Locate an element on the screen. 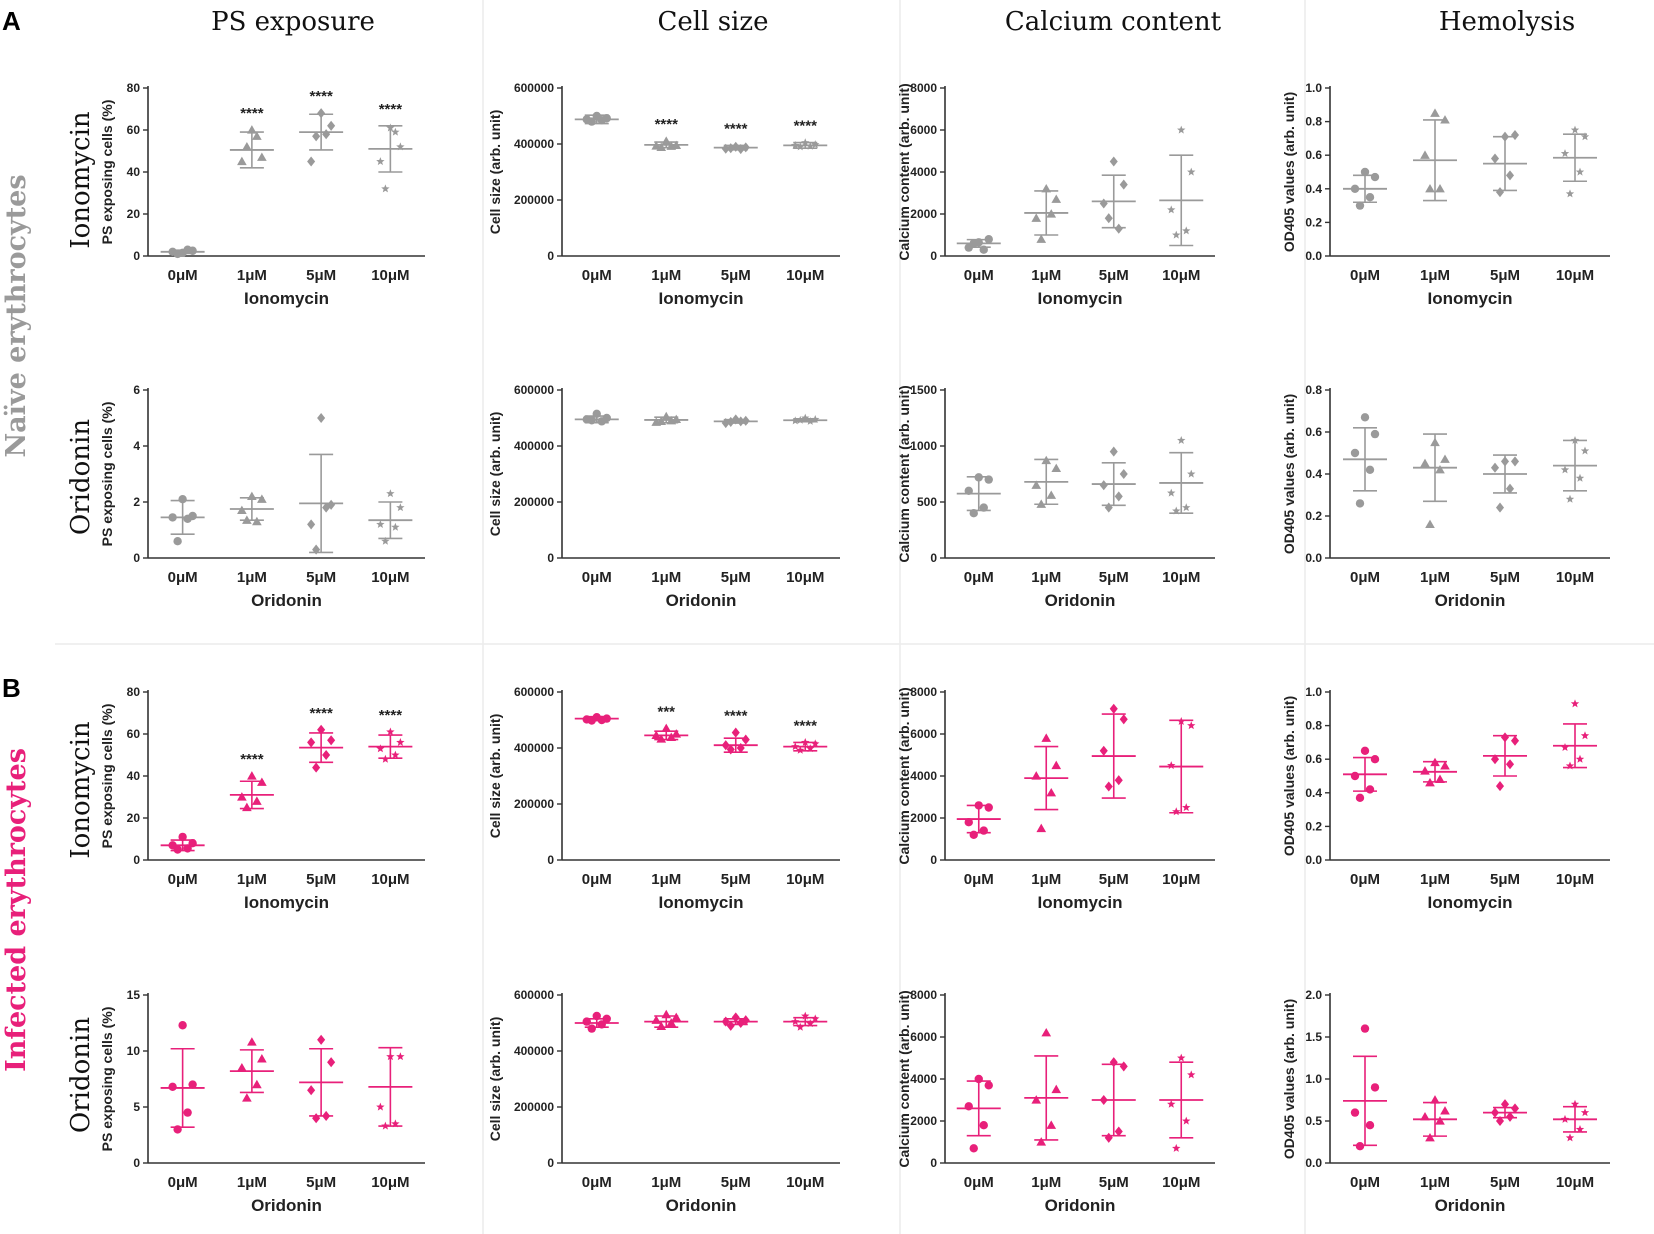 The height and width of the screenshot is (1234, 1654). y-axis-label: Calcium content (arb. unit) is located at coordinates (904, 171).